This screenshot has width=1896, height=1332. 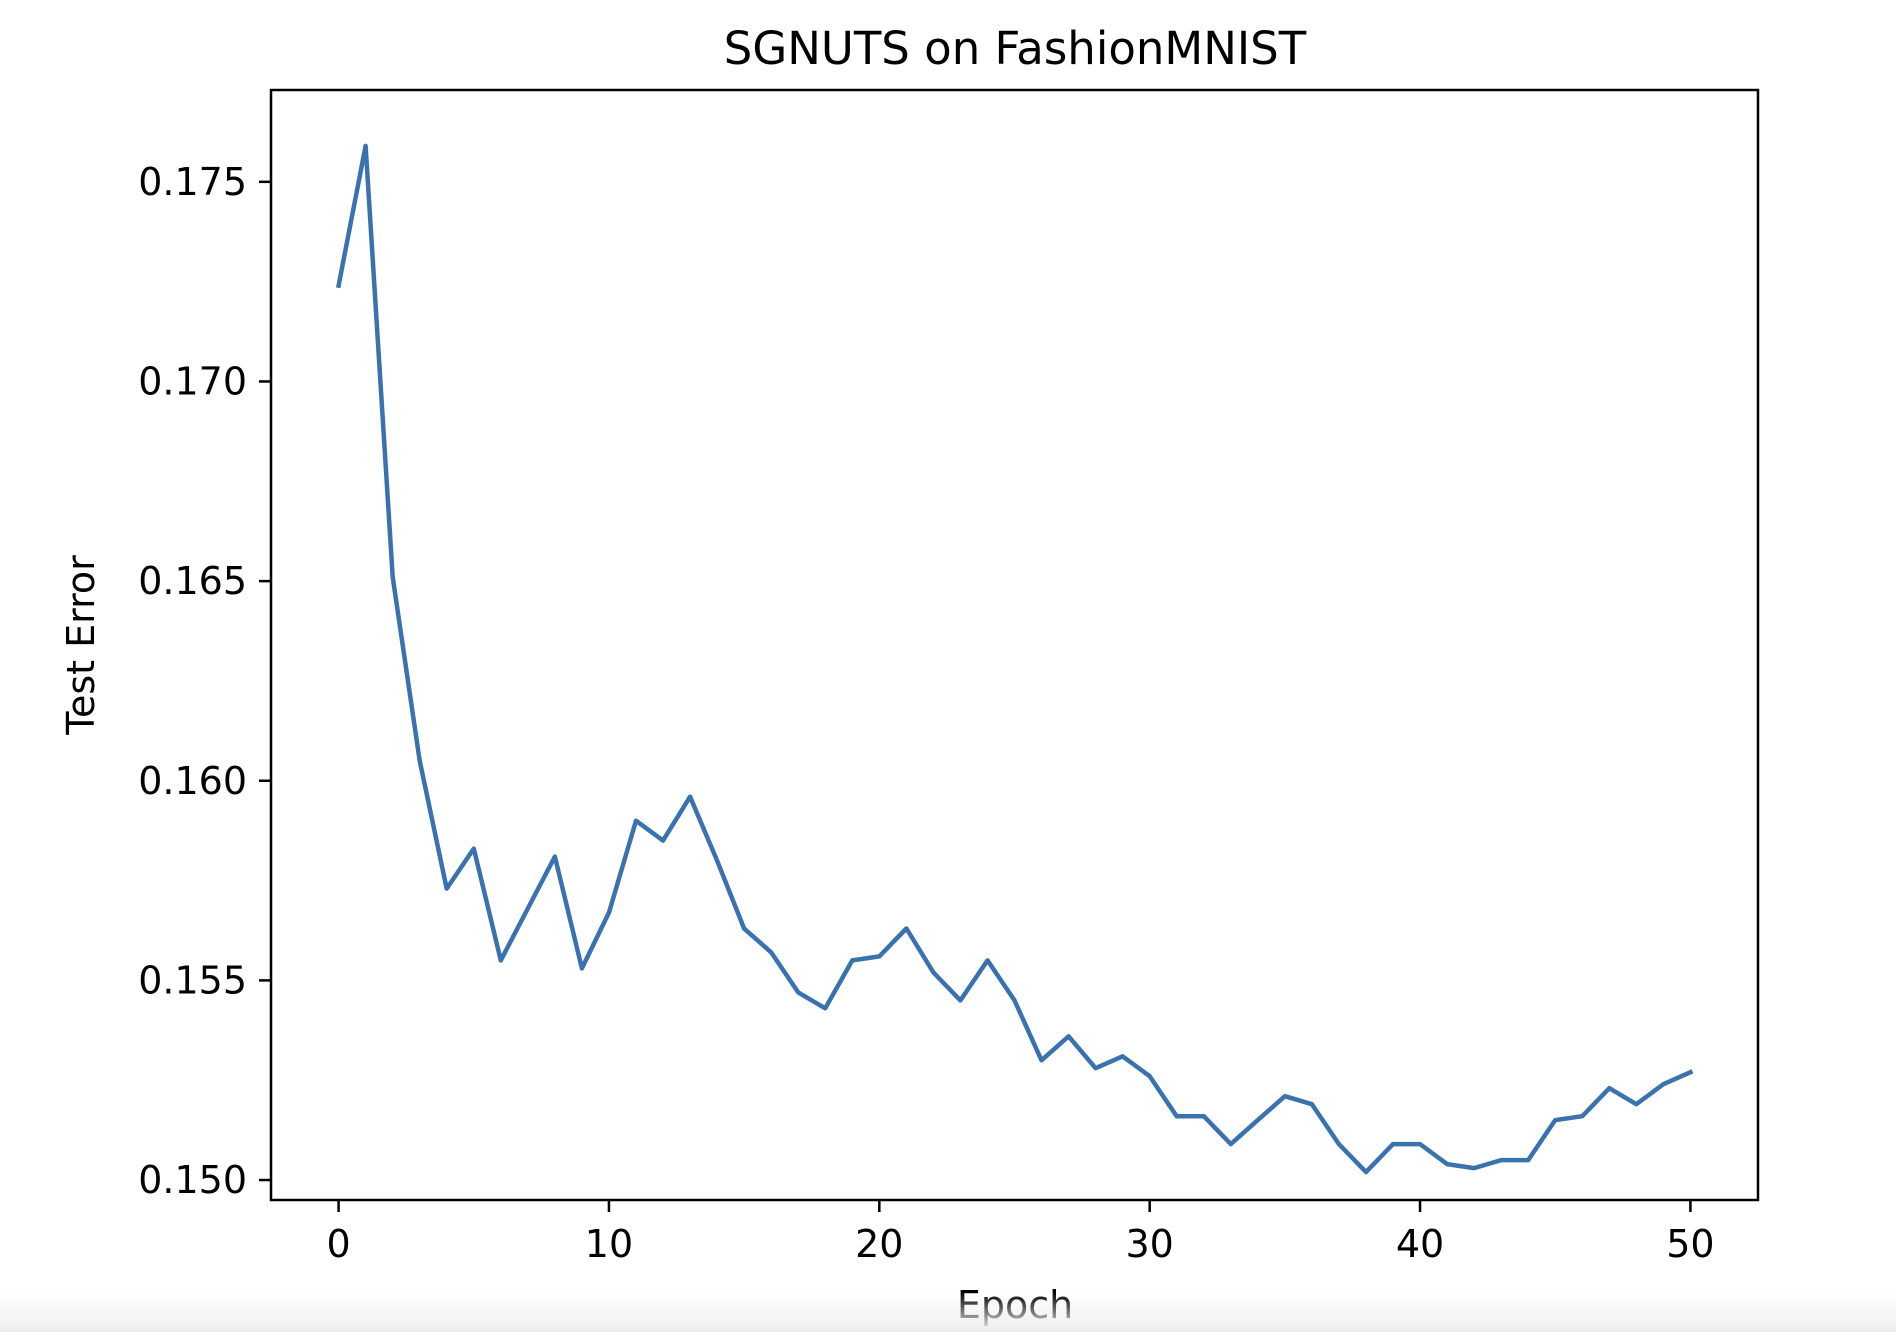 I want to click on y-tick-label: 0.150, so click(x=192, y=1180).